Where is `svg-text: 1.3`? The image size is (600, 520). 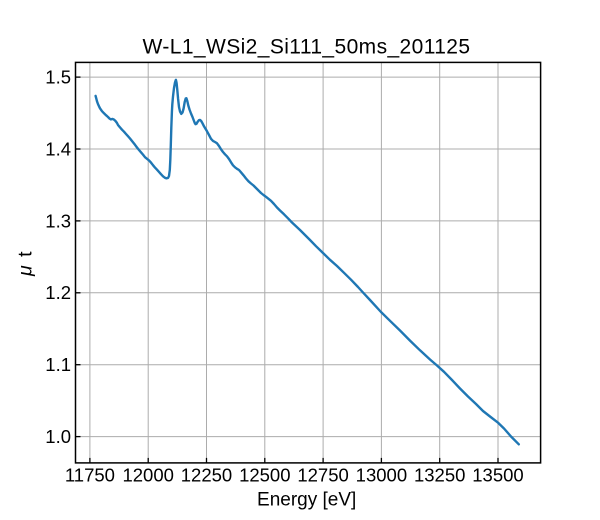 svg-text: 1.3 is located at coordinates (58, 220).